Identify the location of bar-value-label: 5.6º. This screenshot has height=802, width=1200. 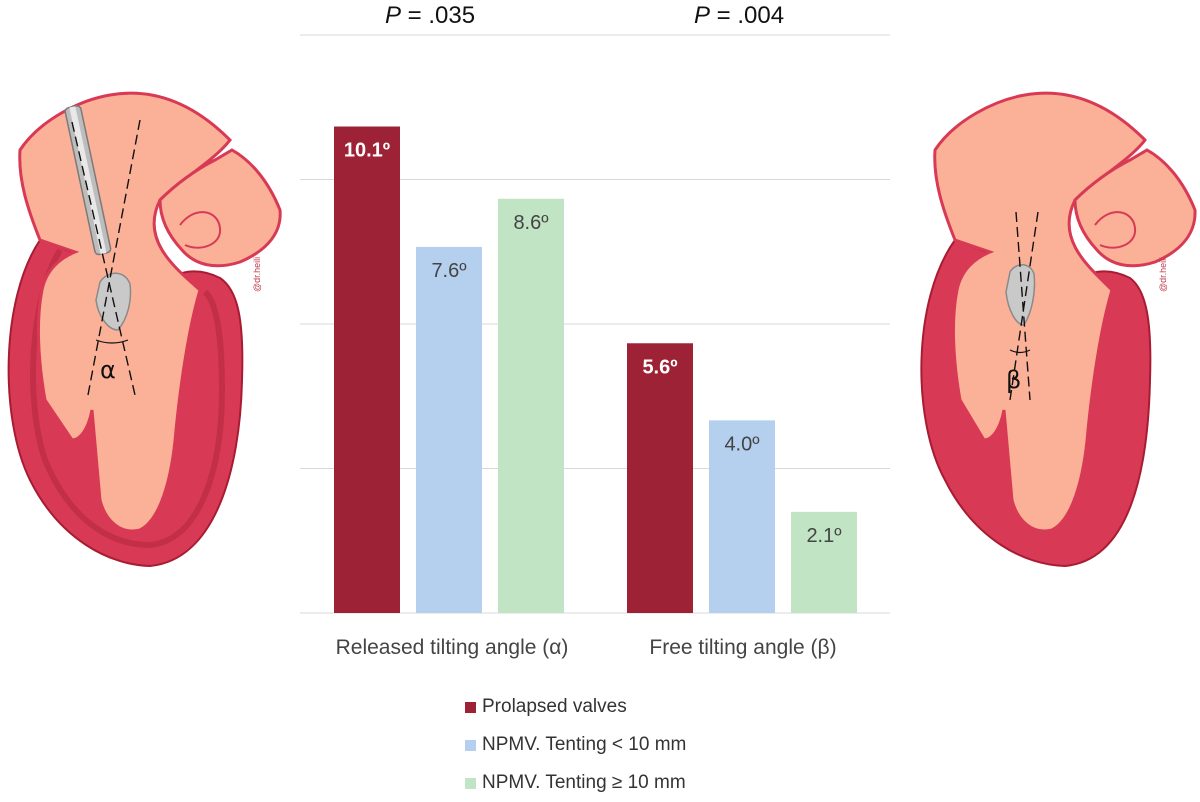
(659, 367).